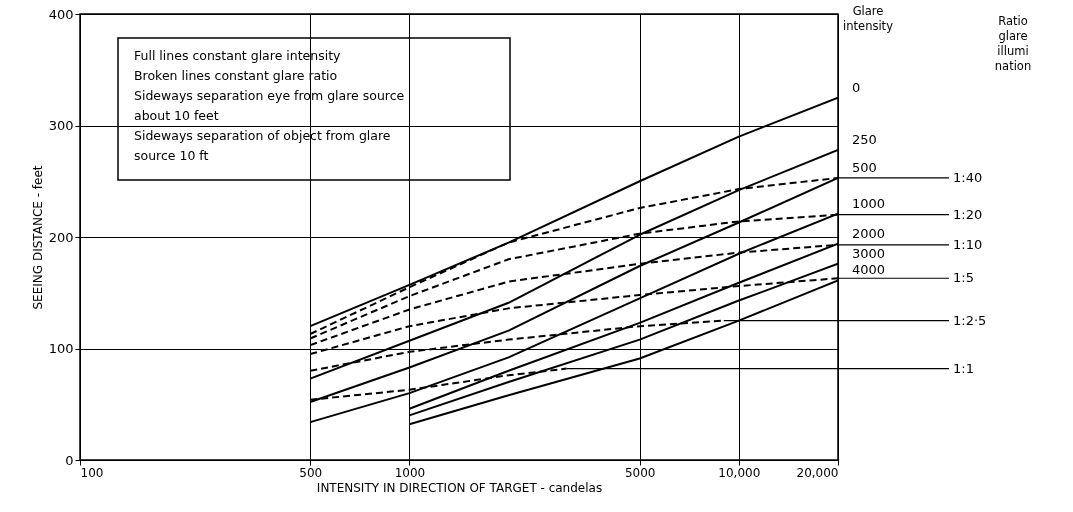 Image resolution: width=1073 pixels, height=512 pixels. Describe the element at coordinates (459, 487) in the screenshot. I see `x-axis-title: INTENSITY IN DIRECTION OF TARGET - candelas` at that location.